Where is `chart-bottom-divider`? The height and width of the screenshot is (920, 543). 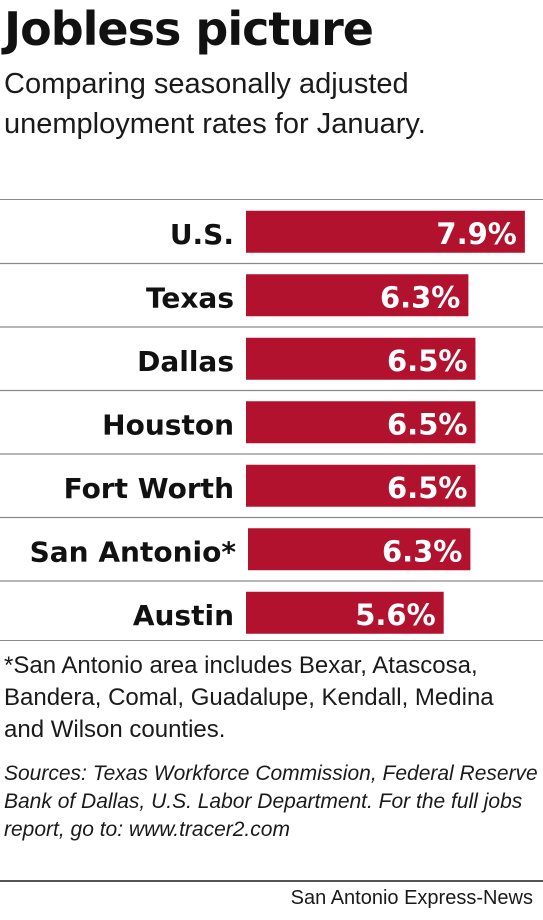
chart-bottom-divider is located at coordinates (271, 640).